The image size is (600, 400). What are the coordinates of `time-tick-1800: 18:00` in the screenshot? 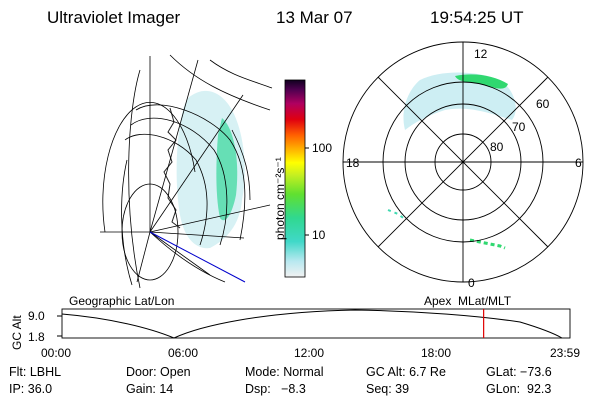 It's located at (436, 353).